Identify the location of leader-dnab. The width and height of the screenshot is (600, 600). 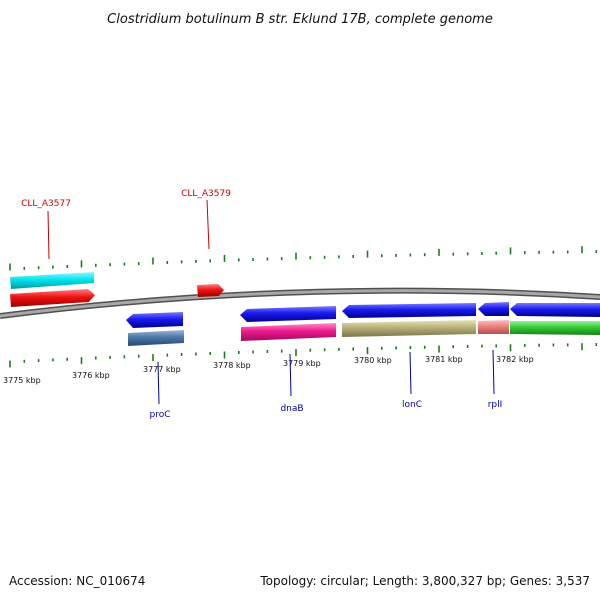
(290, 375).